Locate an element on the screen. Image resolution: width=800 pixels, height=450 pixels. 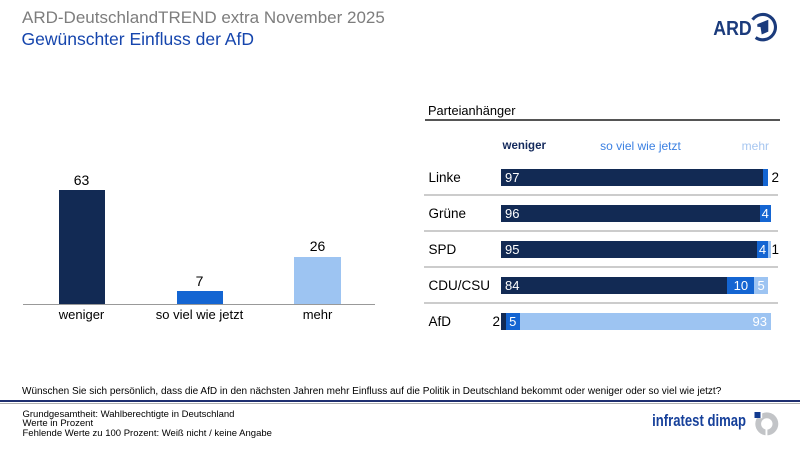
svg-text: ARD is located at coordinates (732, 29).